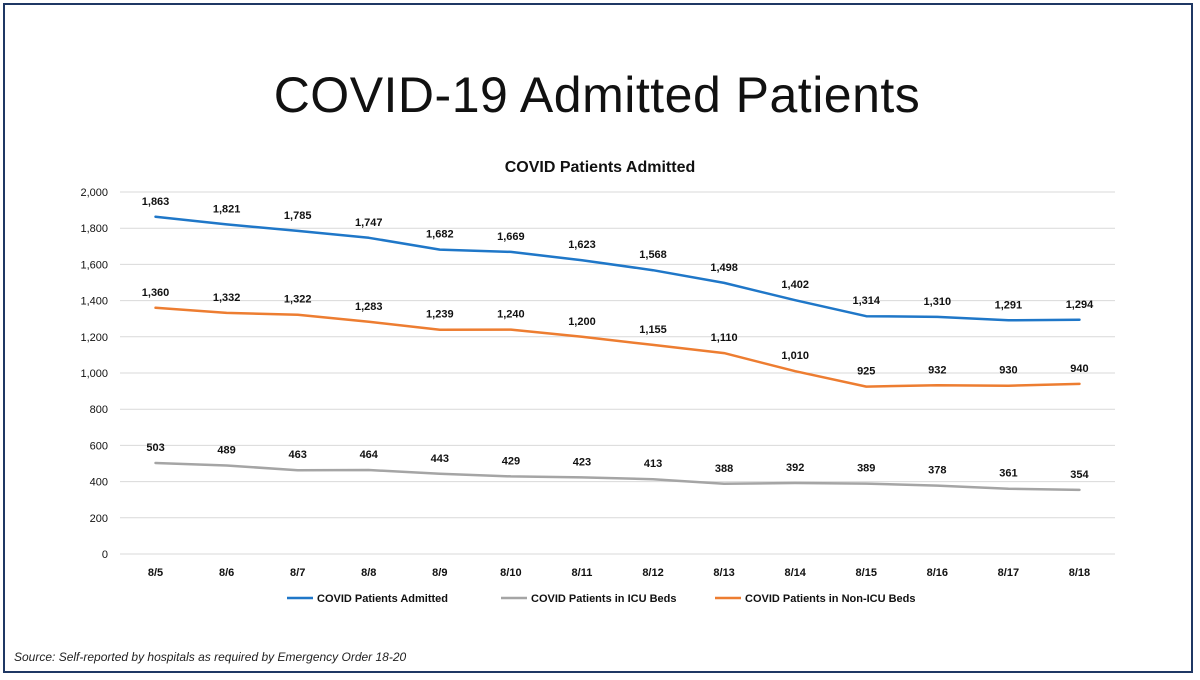 The height and width of the screenshot is (680, 1200). Describe the element at coordinates (511, 461) in the screenshot. I see `data-label: 429` at that location.